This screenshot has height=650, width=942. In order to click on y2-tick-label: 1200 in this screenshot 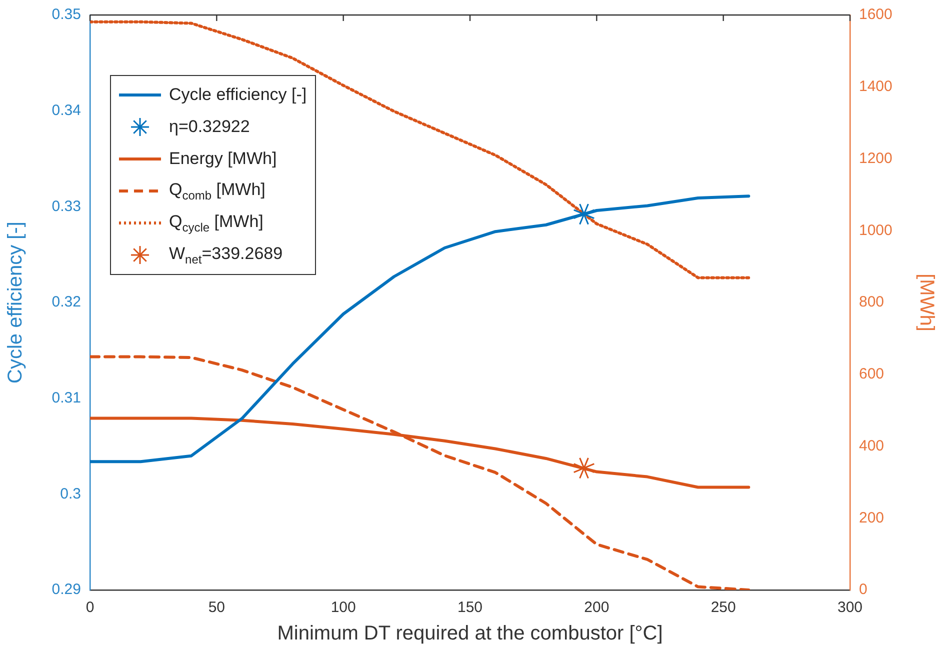, I will do `click(875, 158)`.